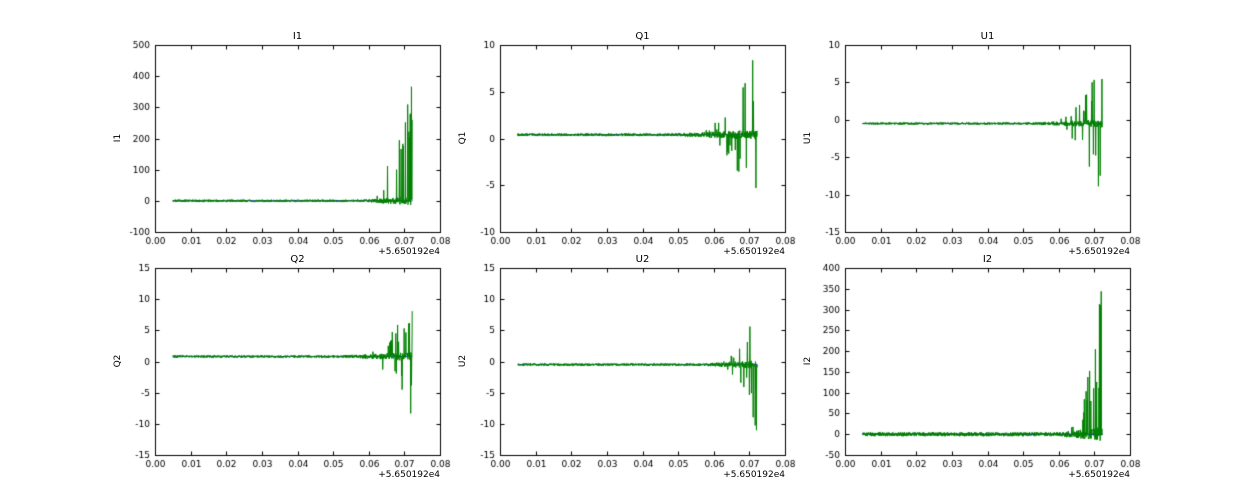  I want to click on plot-canvas-i1, so click(282, 154).